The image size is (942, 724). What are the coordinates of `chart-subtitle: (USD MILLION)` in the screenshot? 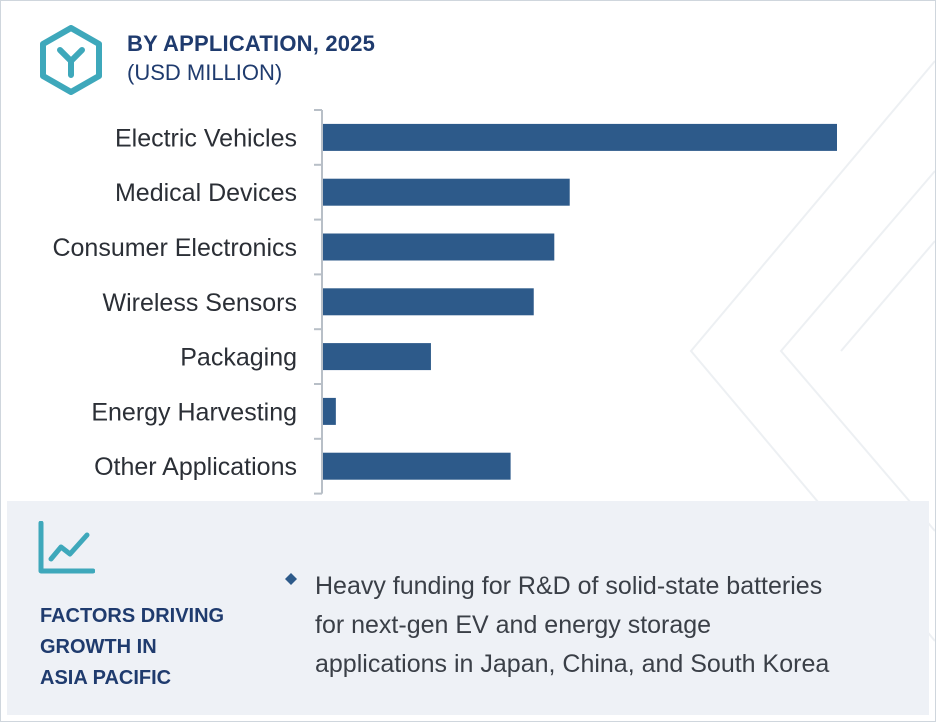 It's located at (205, 72).